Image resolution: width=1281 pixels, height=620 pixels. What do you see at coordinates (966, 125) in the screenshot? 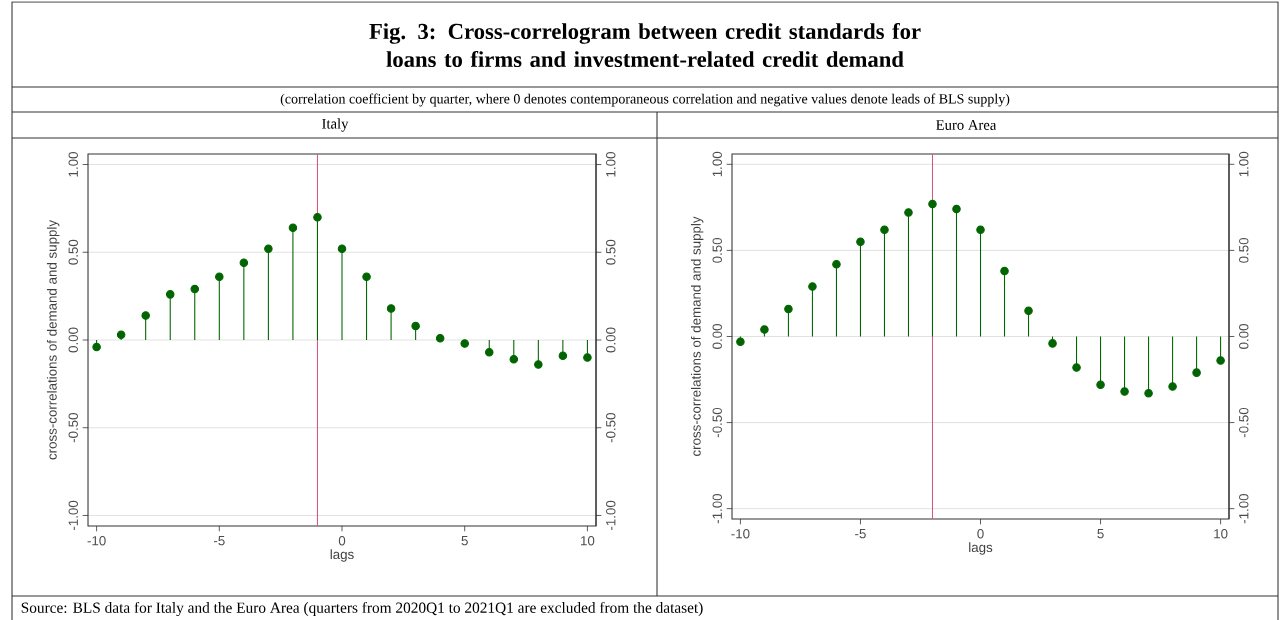
I see `chart-title: Euro Area` at bounding box center [966, 125].